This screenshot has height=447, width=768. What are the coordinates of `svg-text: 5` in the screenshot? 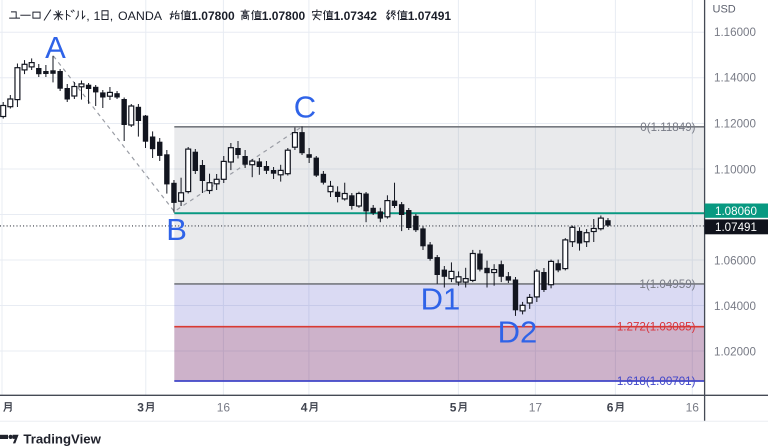 It's located at (453, 408).